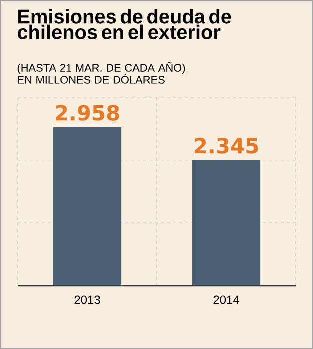  What do you see at coordinates (88, 113) in the screenshot?
I see `data-label: 2.958` at bounding box center [88, 113].